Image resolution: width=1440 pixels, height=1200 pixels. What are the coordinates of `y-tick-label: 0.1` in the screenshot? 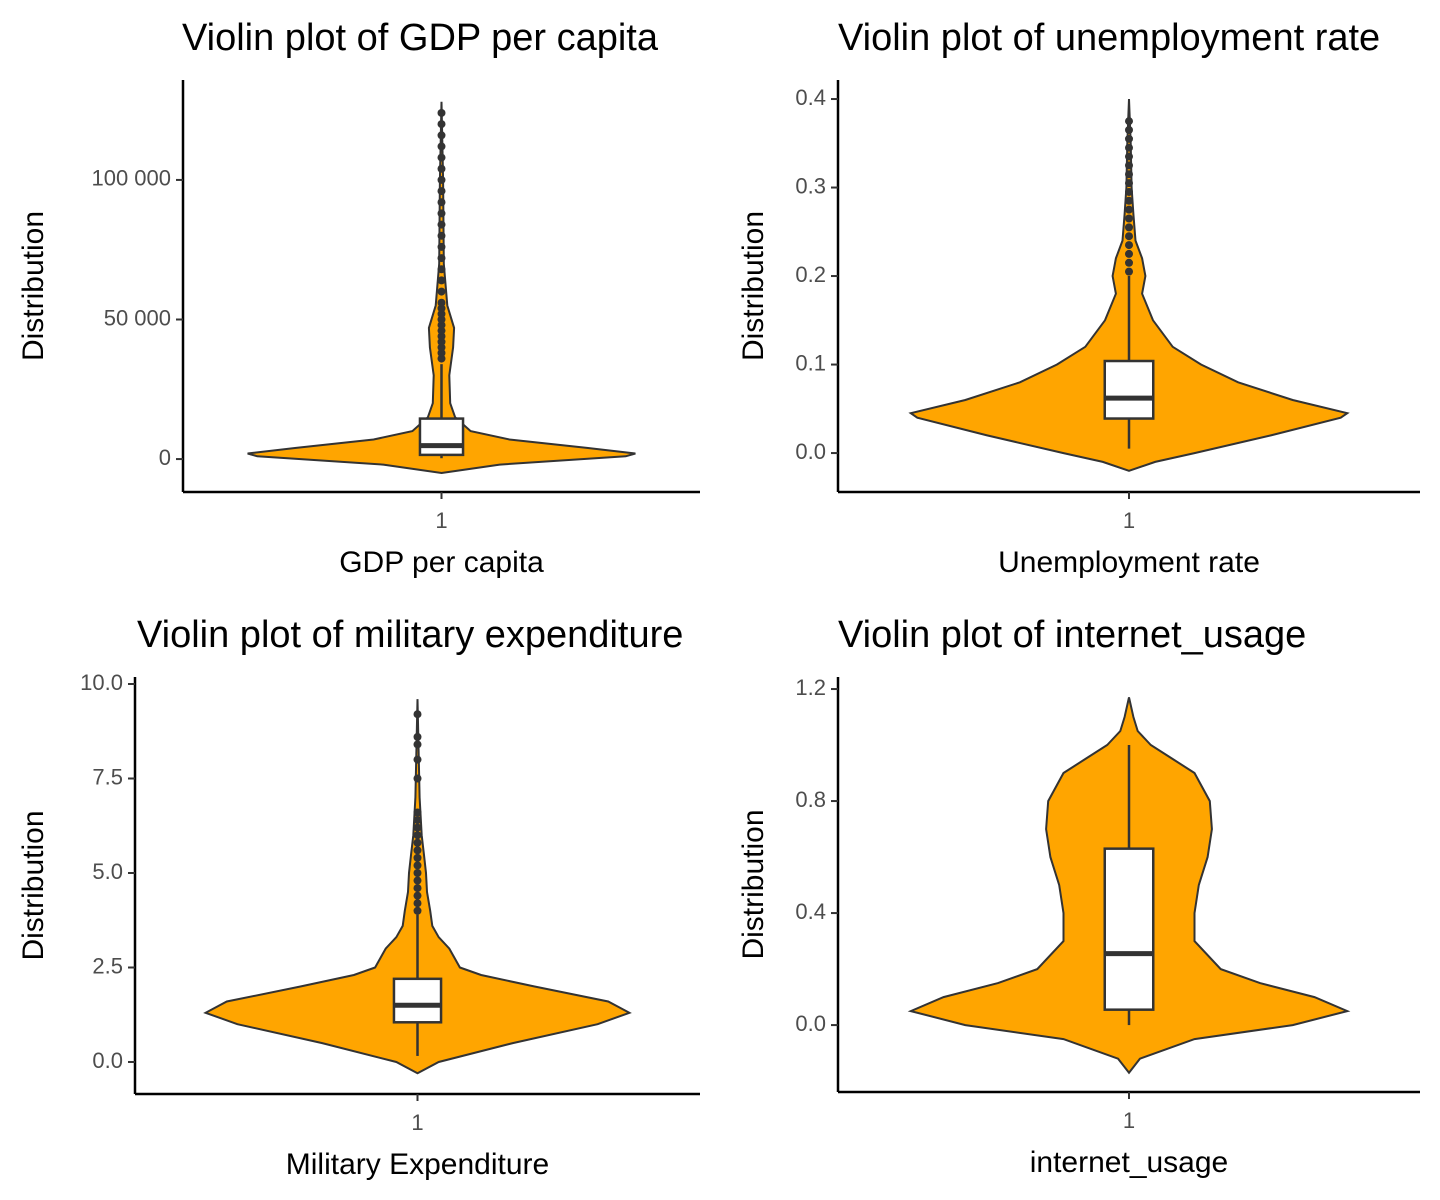 It's located at (810, 362).